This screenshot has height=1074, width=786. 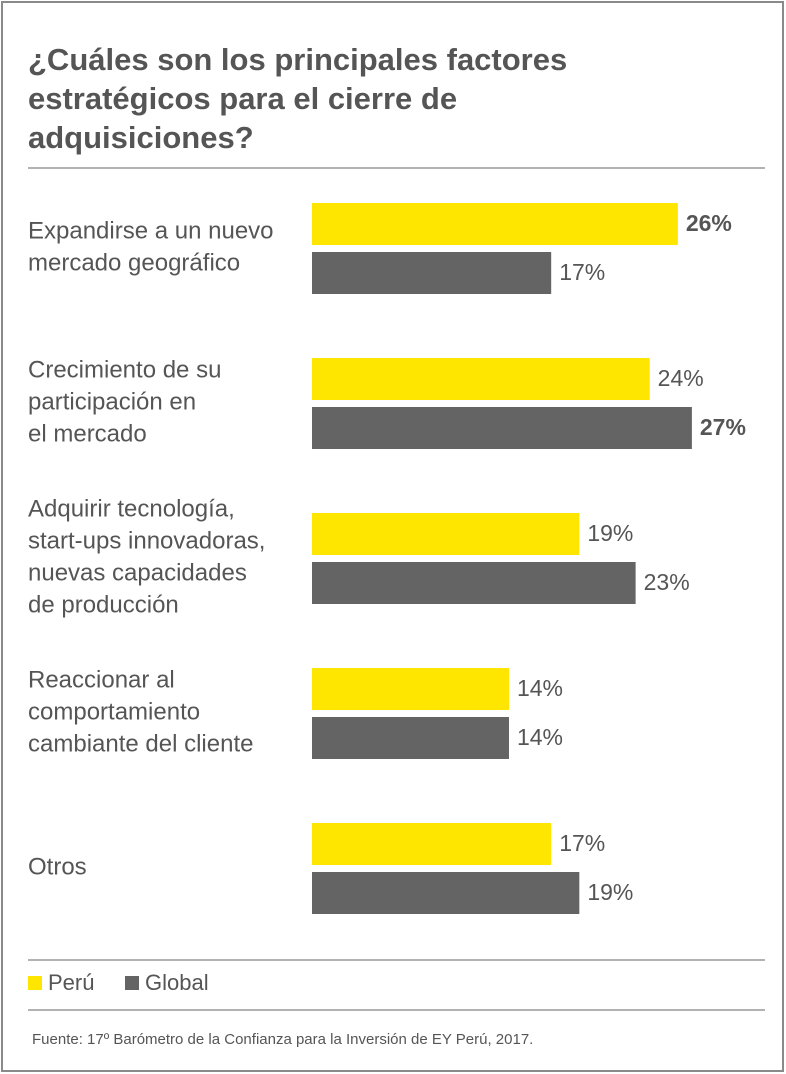 I want to click on value-label: 27%, so click(x=723, y=427).